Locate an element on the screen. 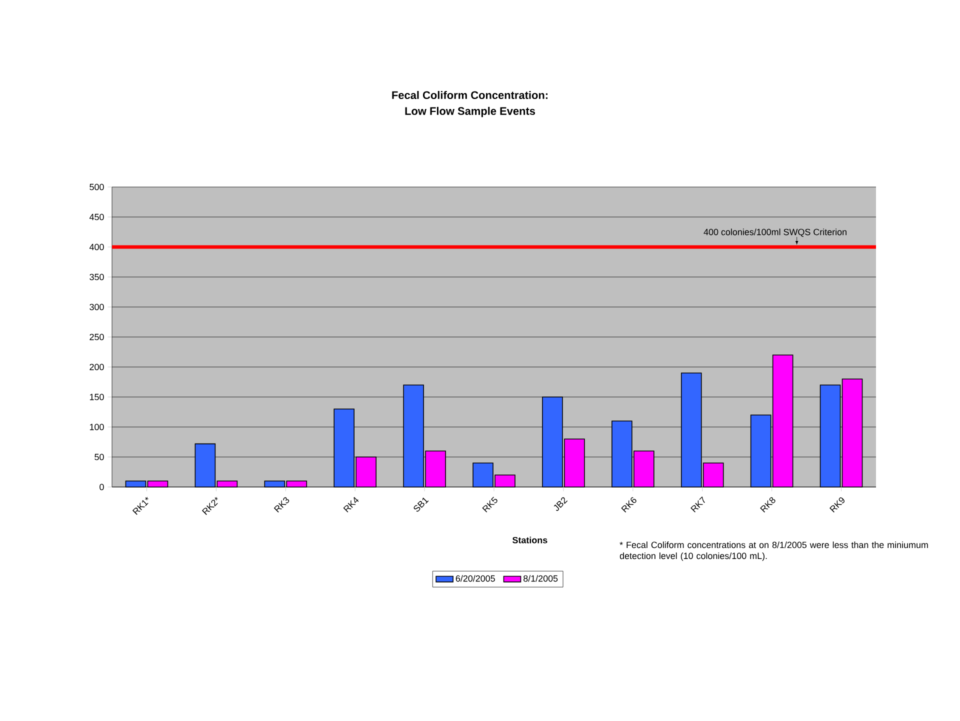 The image size is (960, 721). legend-label: 6/20/2005 is located at coordinates (475, 578).